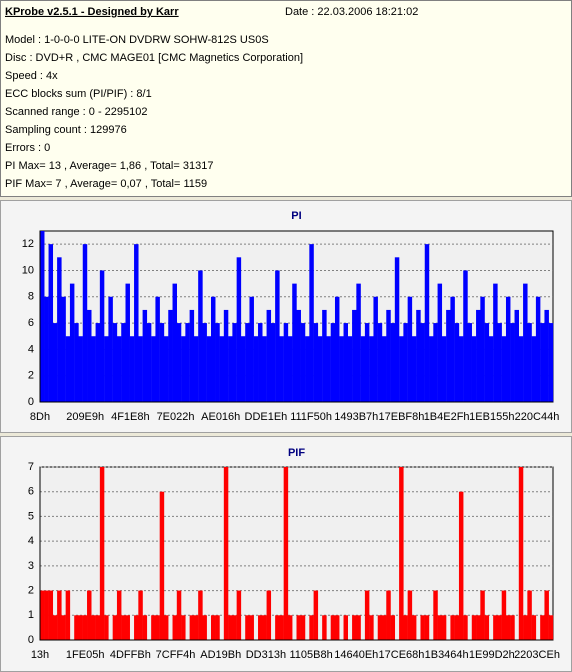 The image size is (572, 672). What do you see at coordinates (78, 94) in the screenshot?
I see `info-line: ECC blocks sum (PI/PIF) : 8/1` at bounding box center [78, 94].